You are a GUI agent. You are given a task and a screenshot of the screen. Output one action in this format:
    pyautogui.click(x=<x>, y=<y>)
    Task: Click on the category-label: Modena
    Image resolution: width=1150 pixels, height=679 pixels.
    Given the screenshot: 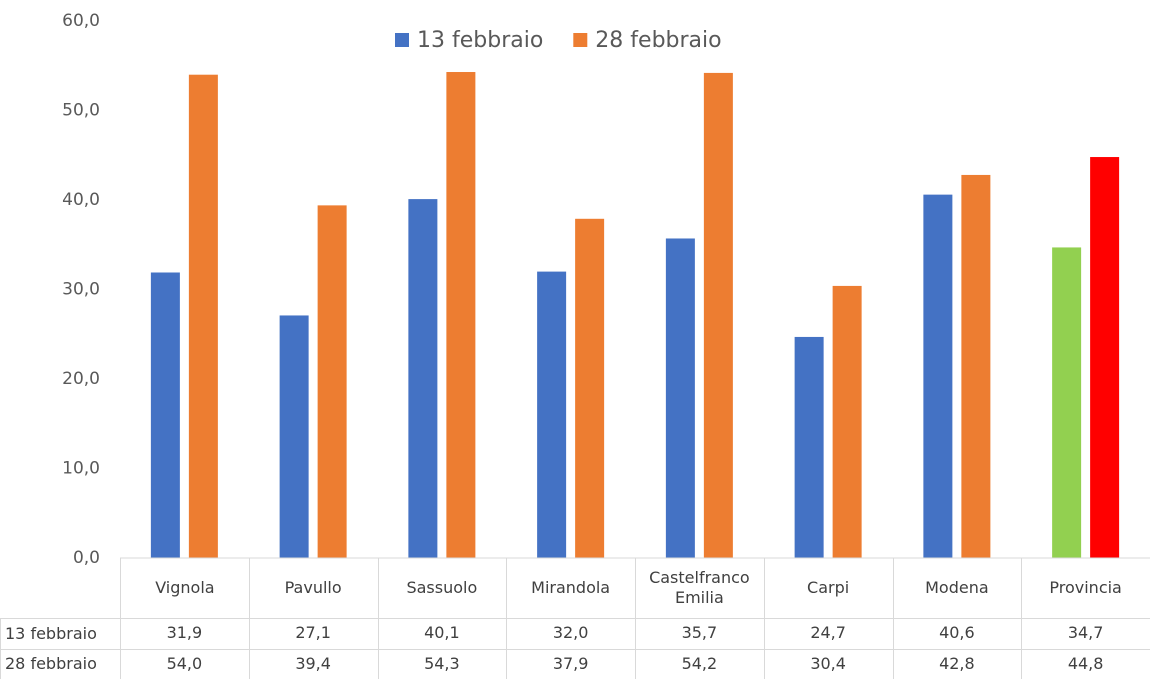 What is the action you would take?
    pyautogui.click(x=957, y=588)
    